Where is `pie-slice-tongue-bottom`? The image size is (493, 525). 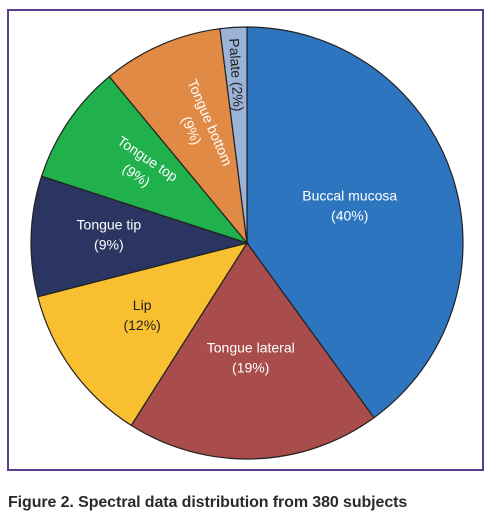
pie-slice-tongue-bottom is located at coordinates (178, 136).